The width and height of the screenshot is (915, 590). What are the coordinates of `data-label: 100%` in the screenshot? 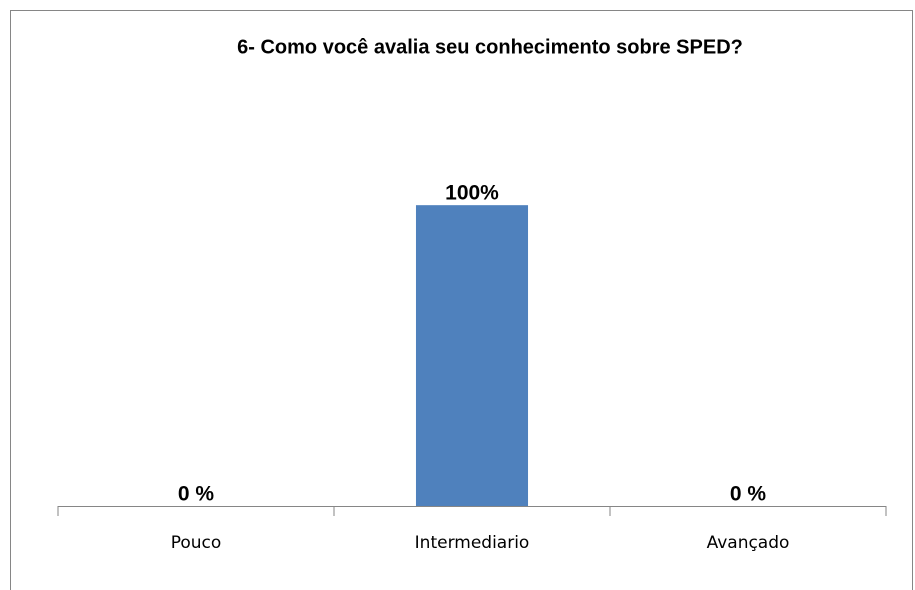 It's located at (472, 193).